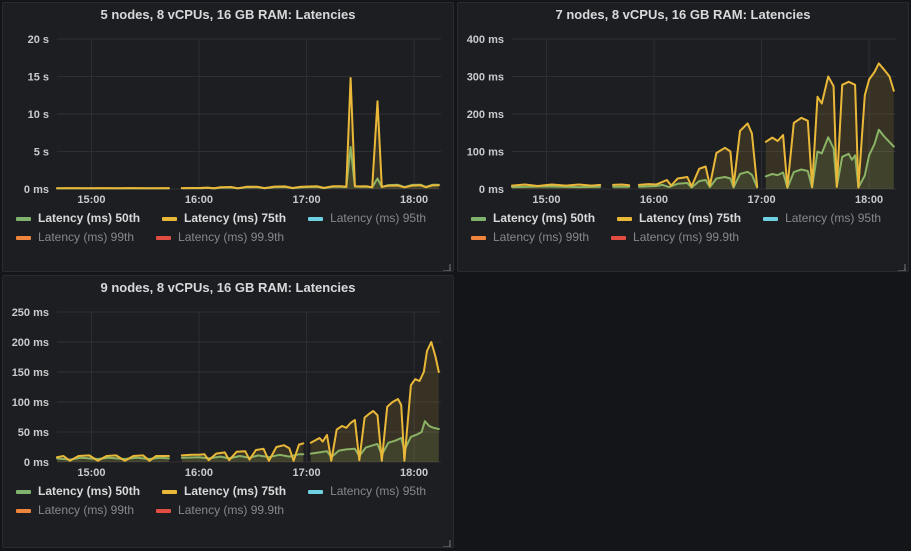 This screenshot has width=911, height=551. Describe the element at coordinates (30, 313) in the screenshot. I see `y-tick-label: 250 ms` at that location.